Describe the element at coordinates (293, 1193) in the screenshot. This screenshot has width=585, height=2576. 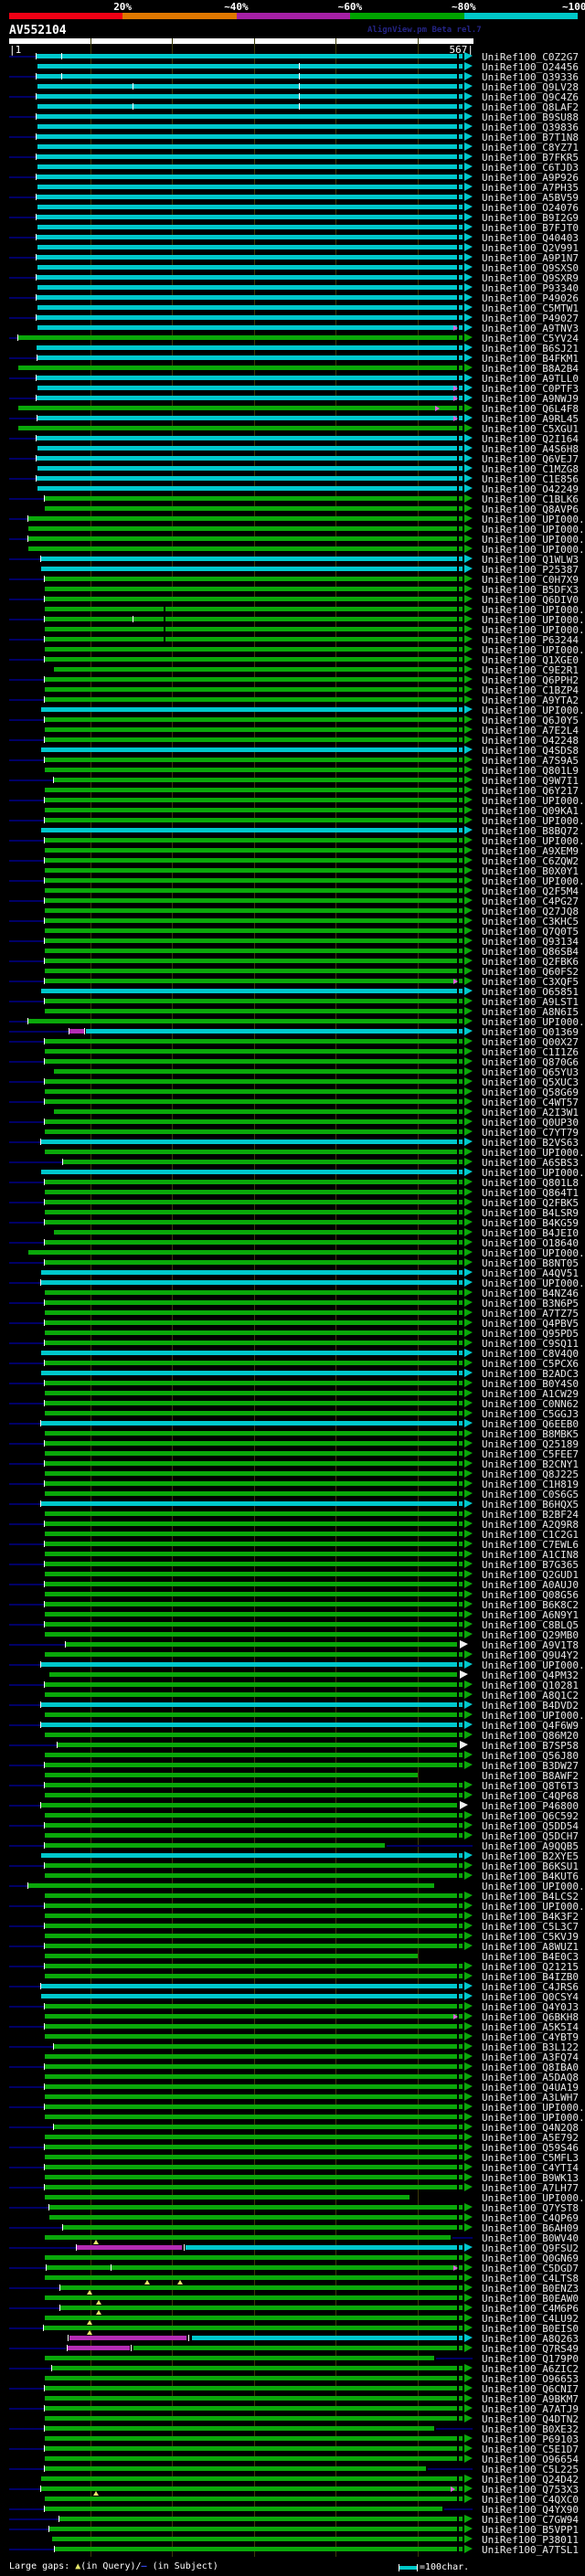
I see `alignment-row: UniRef100_Q864T1` at that location.